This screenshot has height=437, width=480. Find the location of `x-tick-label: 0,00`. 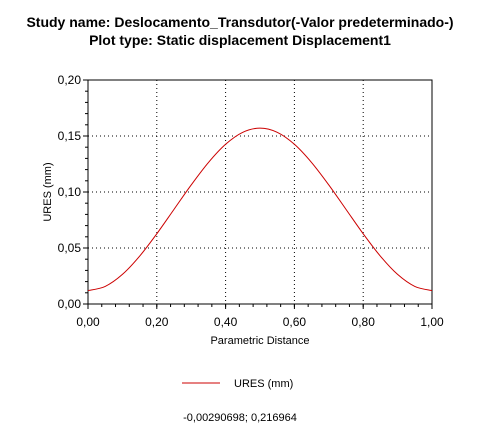

x-tick-label: 0,00 is located at coordinates (88, 322).